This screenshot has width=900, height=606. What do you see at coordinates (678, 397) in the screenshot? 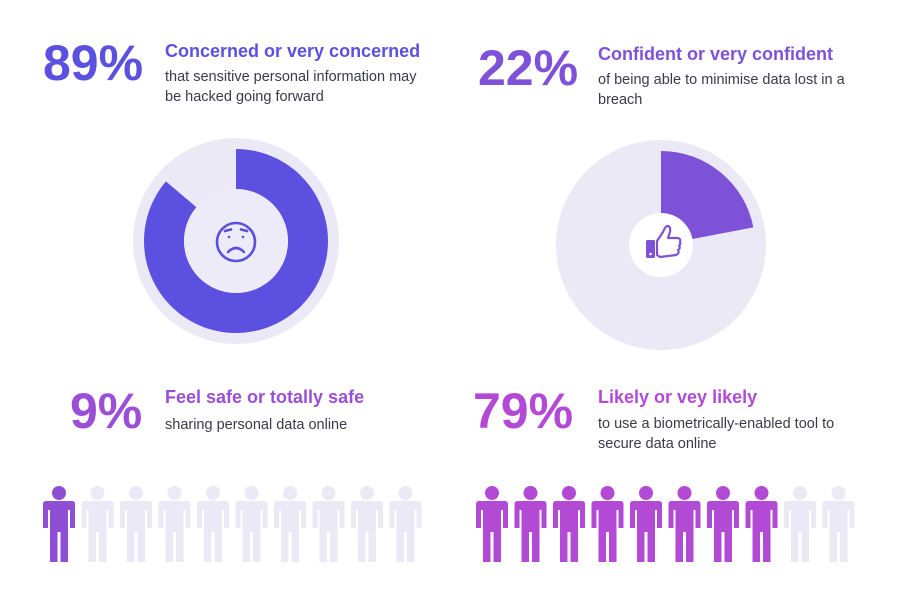
I see `stat-headline: Likely or vey likely` at bounding box center [678, 397].